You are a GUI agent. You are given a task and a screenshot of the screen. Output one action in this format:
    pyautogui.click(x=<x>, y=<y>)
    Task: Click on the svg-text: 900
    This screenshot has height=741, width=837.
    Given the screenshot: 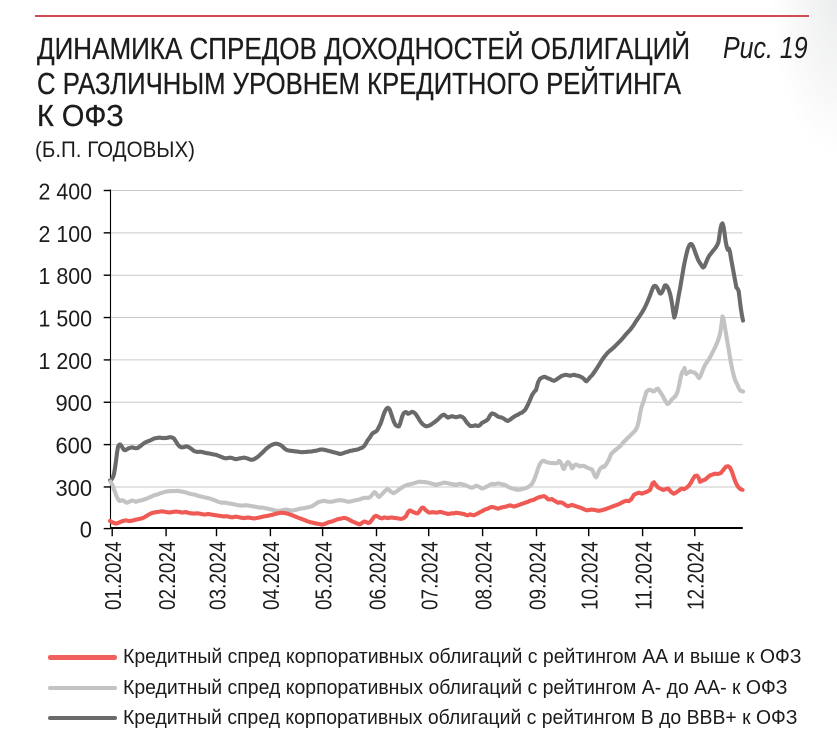 What is the action you would take?
    pyautogui.click(x=74, y=403)
    